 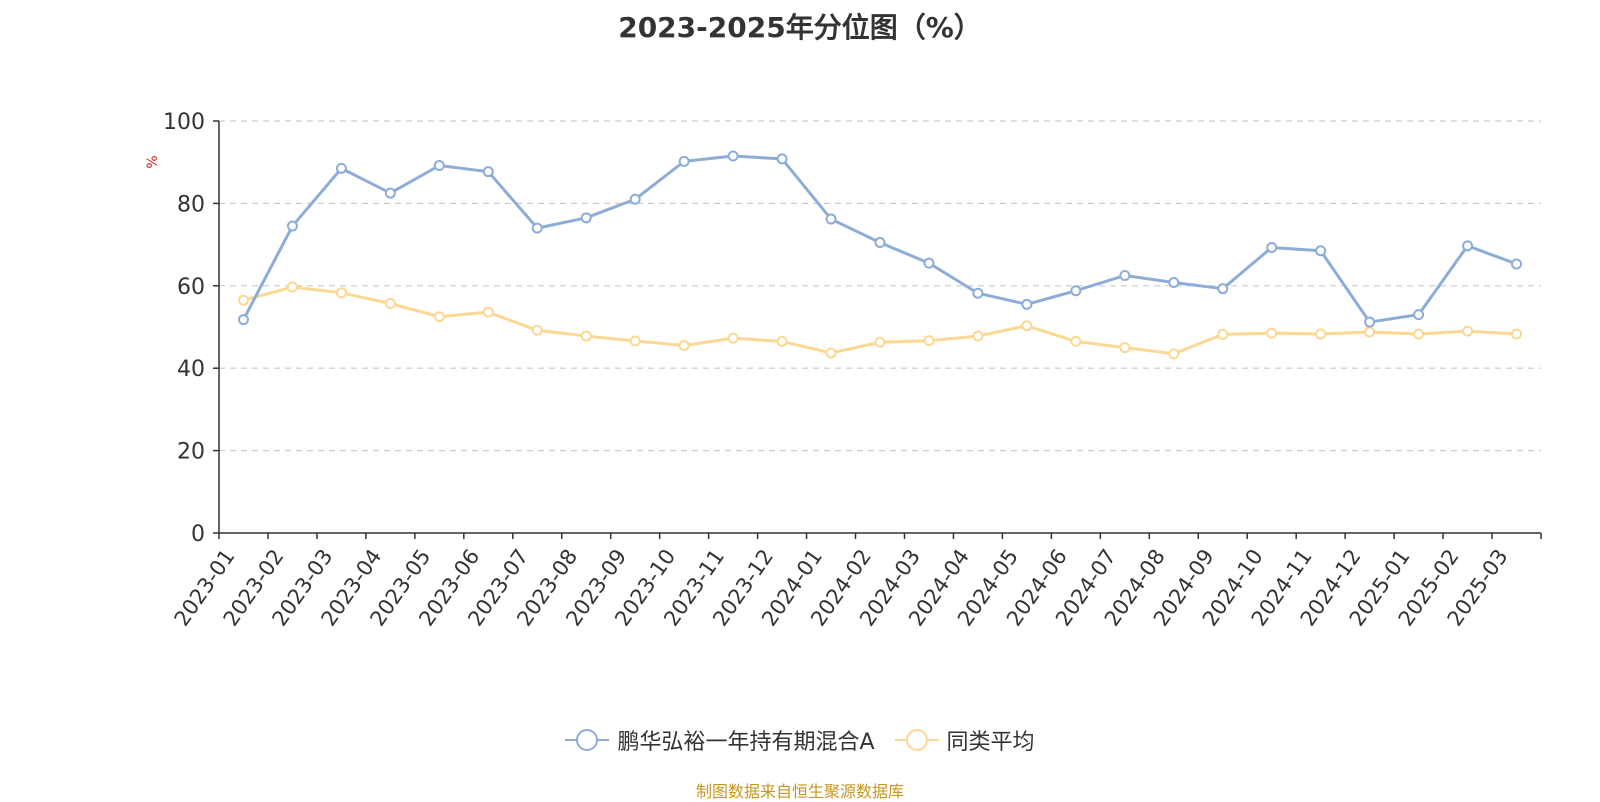 What do you see at coordinates (191, 204) in the screenshot?
I see `y-tick-label: 80` at bounding box center [191, 204].